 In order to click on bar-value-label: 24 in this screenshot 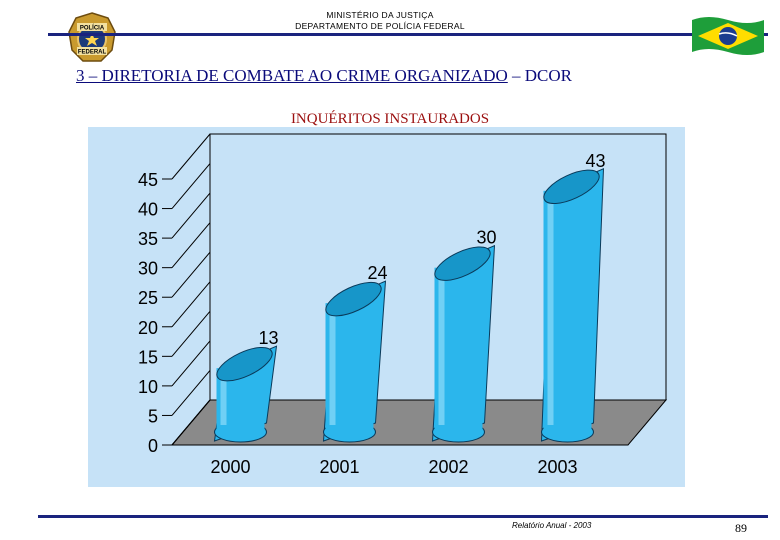, I will do `click(377, 273)`.